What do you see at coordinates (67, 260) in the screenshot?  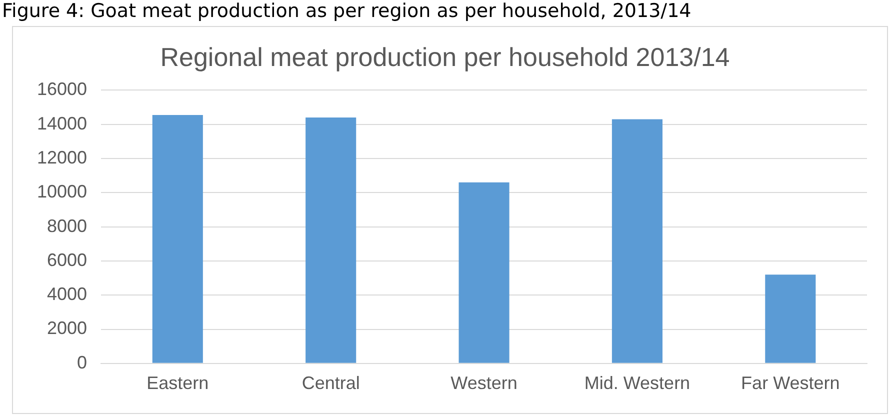 I see `y-tick-label: 6000` at bounding box center [67, 260].